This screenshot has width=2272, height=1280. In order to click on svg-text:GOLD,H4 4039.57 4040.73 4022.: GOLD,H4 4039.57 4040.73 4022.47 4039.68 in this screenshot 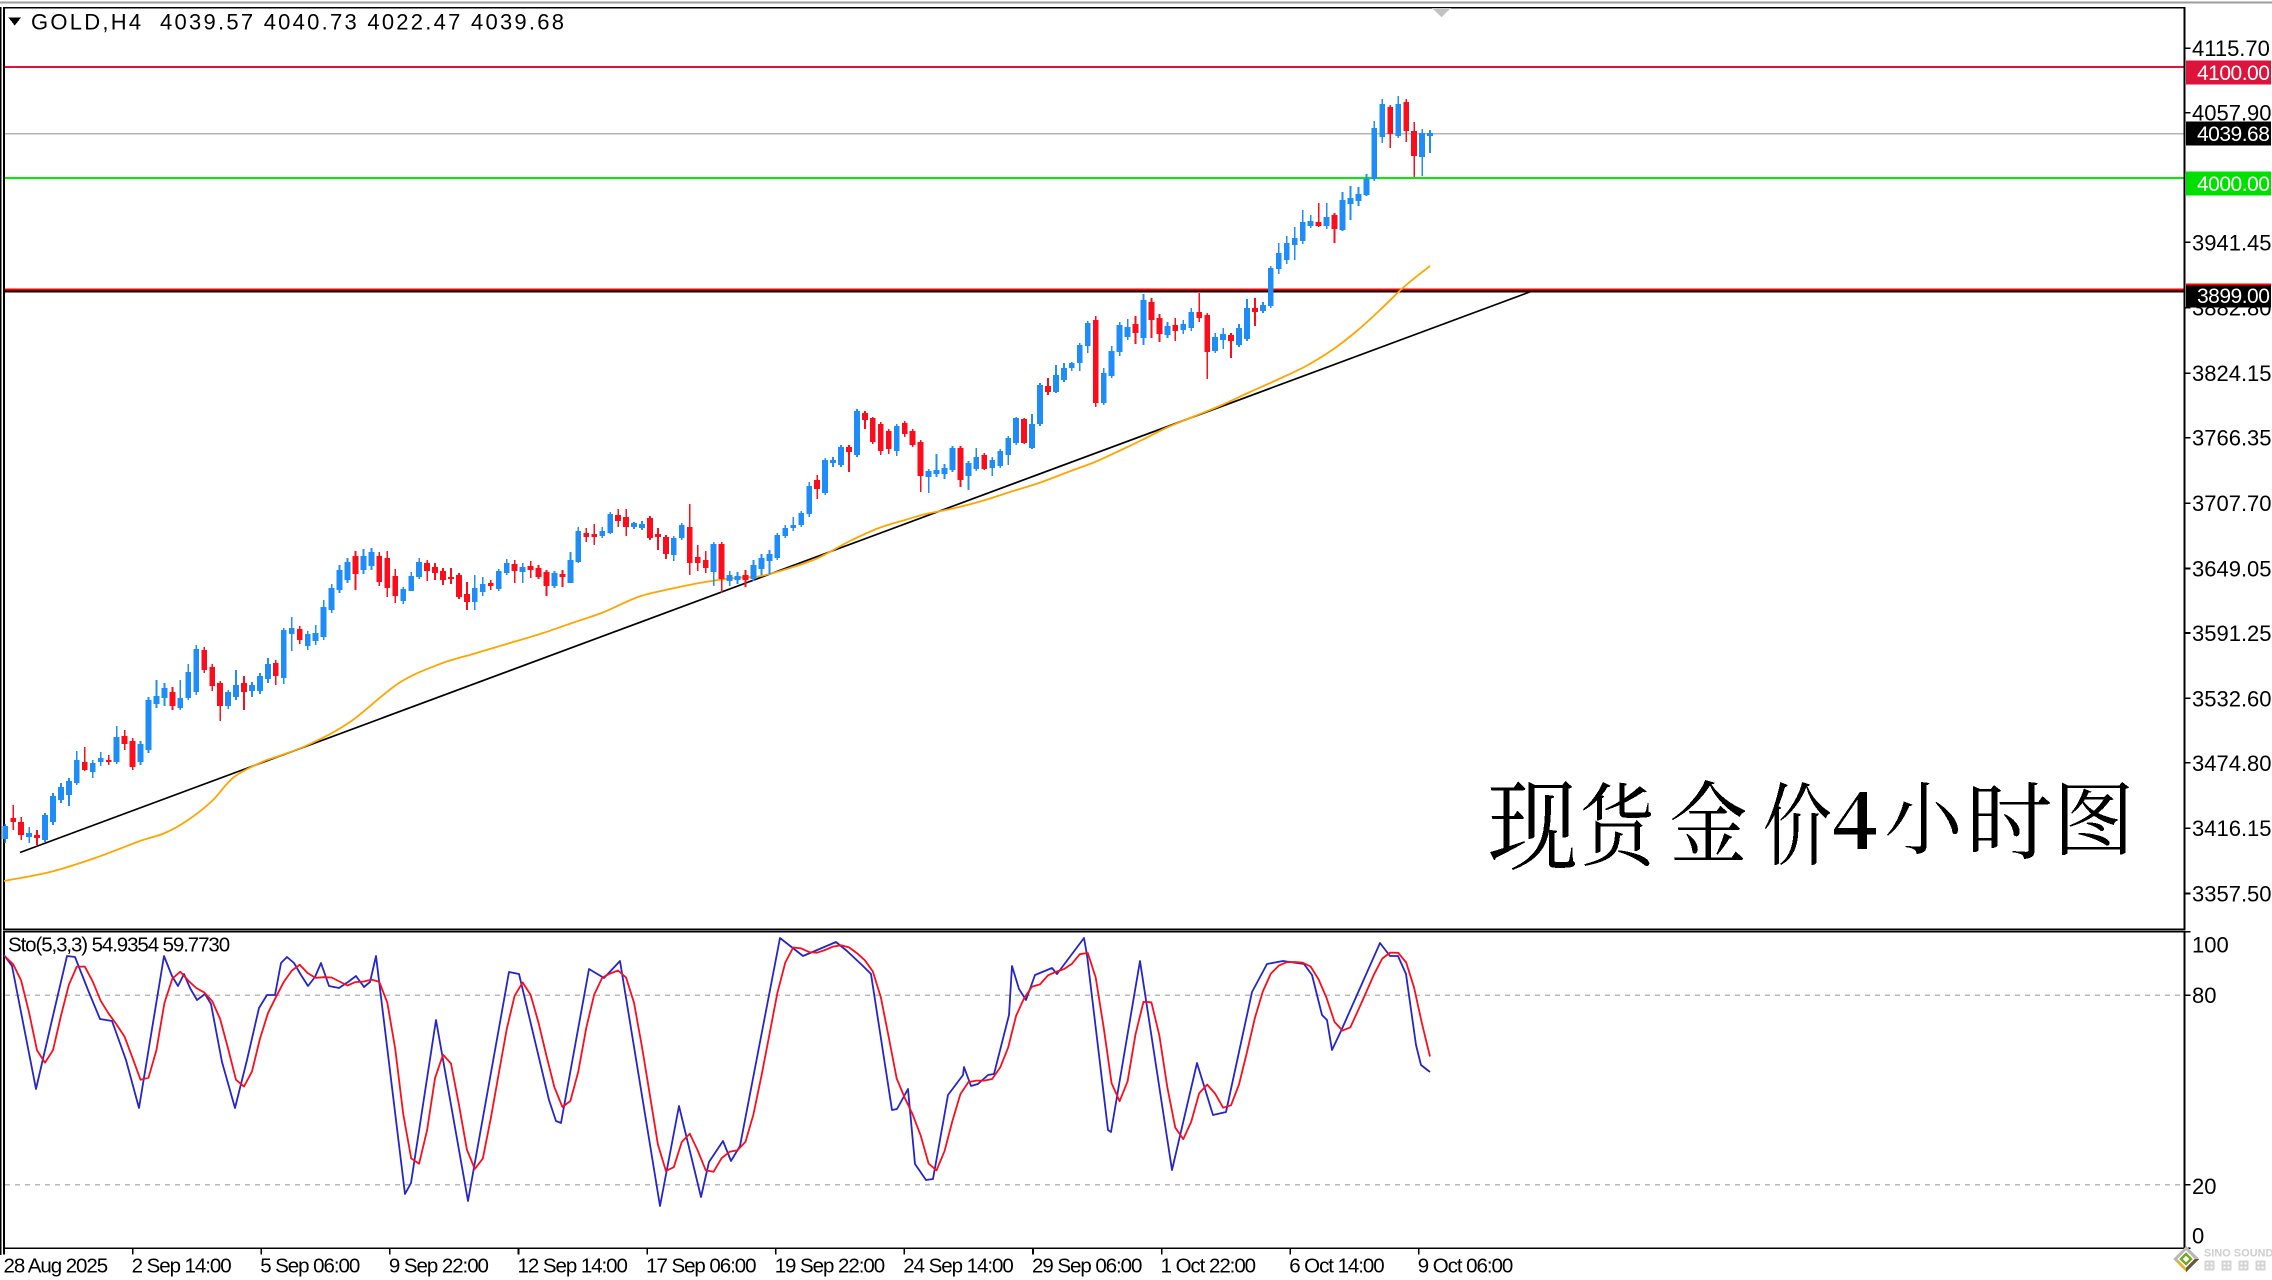, I will do `click(298, 22)`.